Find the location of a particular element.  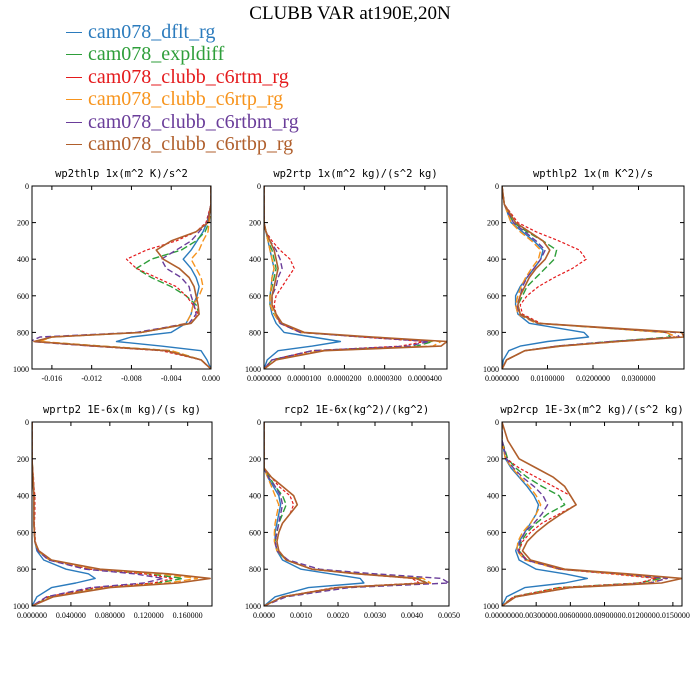

x-tick-label: 0.040000 is located at coordinates (71, 615).